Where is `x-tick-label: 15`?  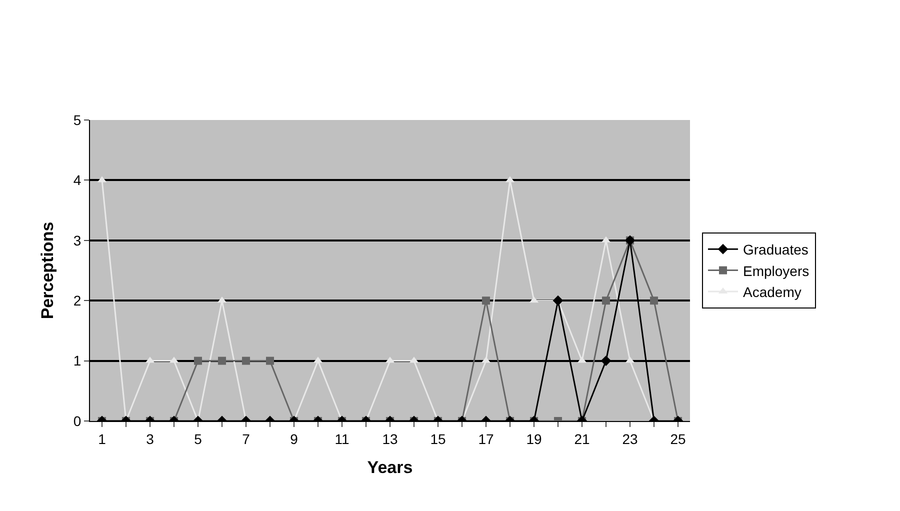 x-tick-label: 15 is located at coordinates (438, 438).